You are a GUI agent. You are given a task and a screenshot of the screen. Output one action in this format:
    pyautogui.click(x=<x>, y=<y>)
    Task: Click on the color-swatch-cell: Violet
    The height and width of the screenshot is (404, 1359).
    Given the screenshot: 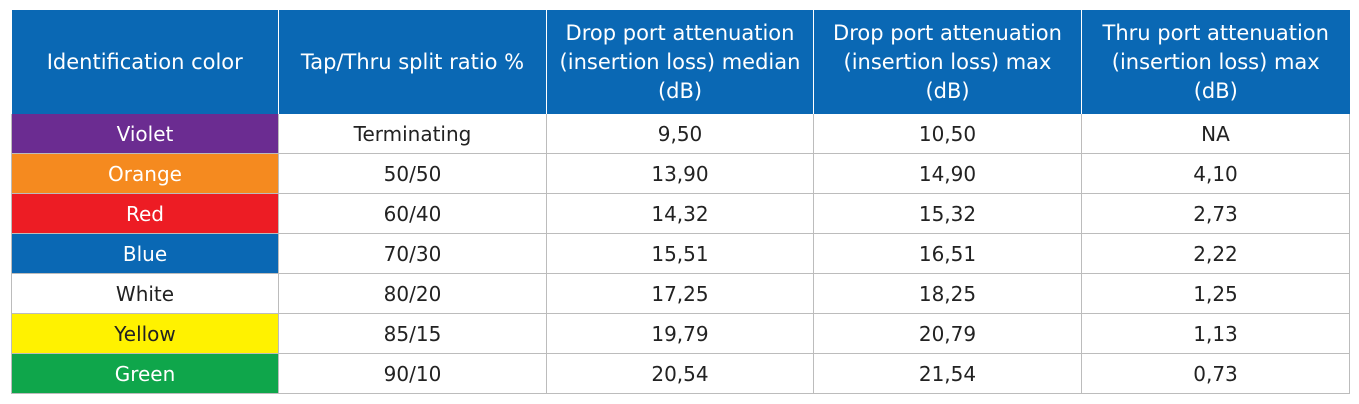 What is the action you would take?
    pyautogui.click(x=145, y=134)
    